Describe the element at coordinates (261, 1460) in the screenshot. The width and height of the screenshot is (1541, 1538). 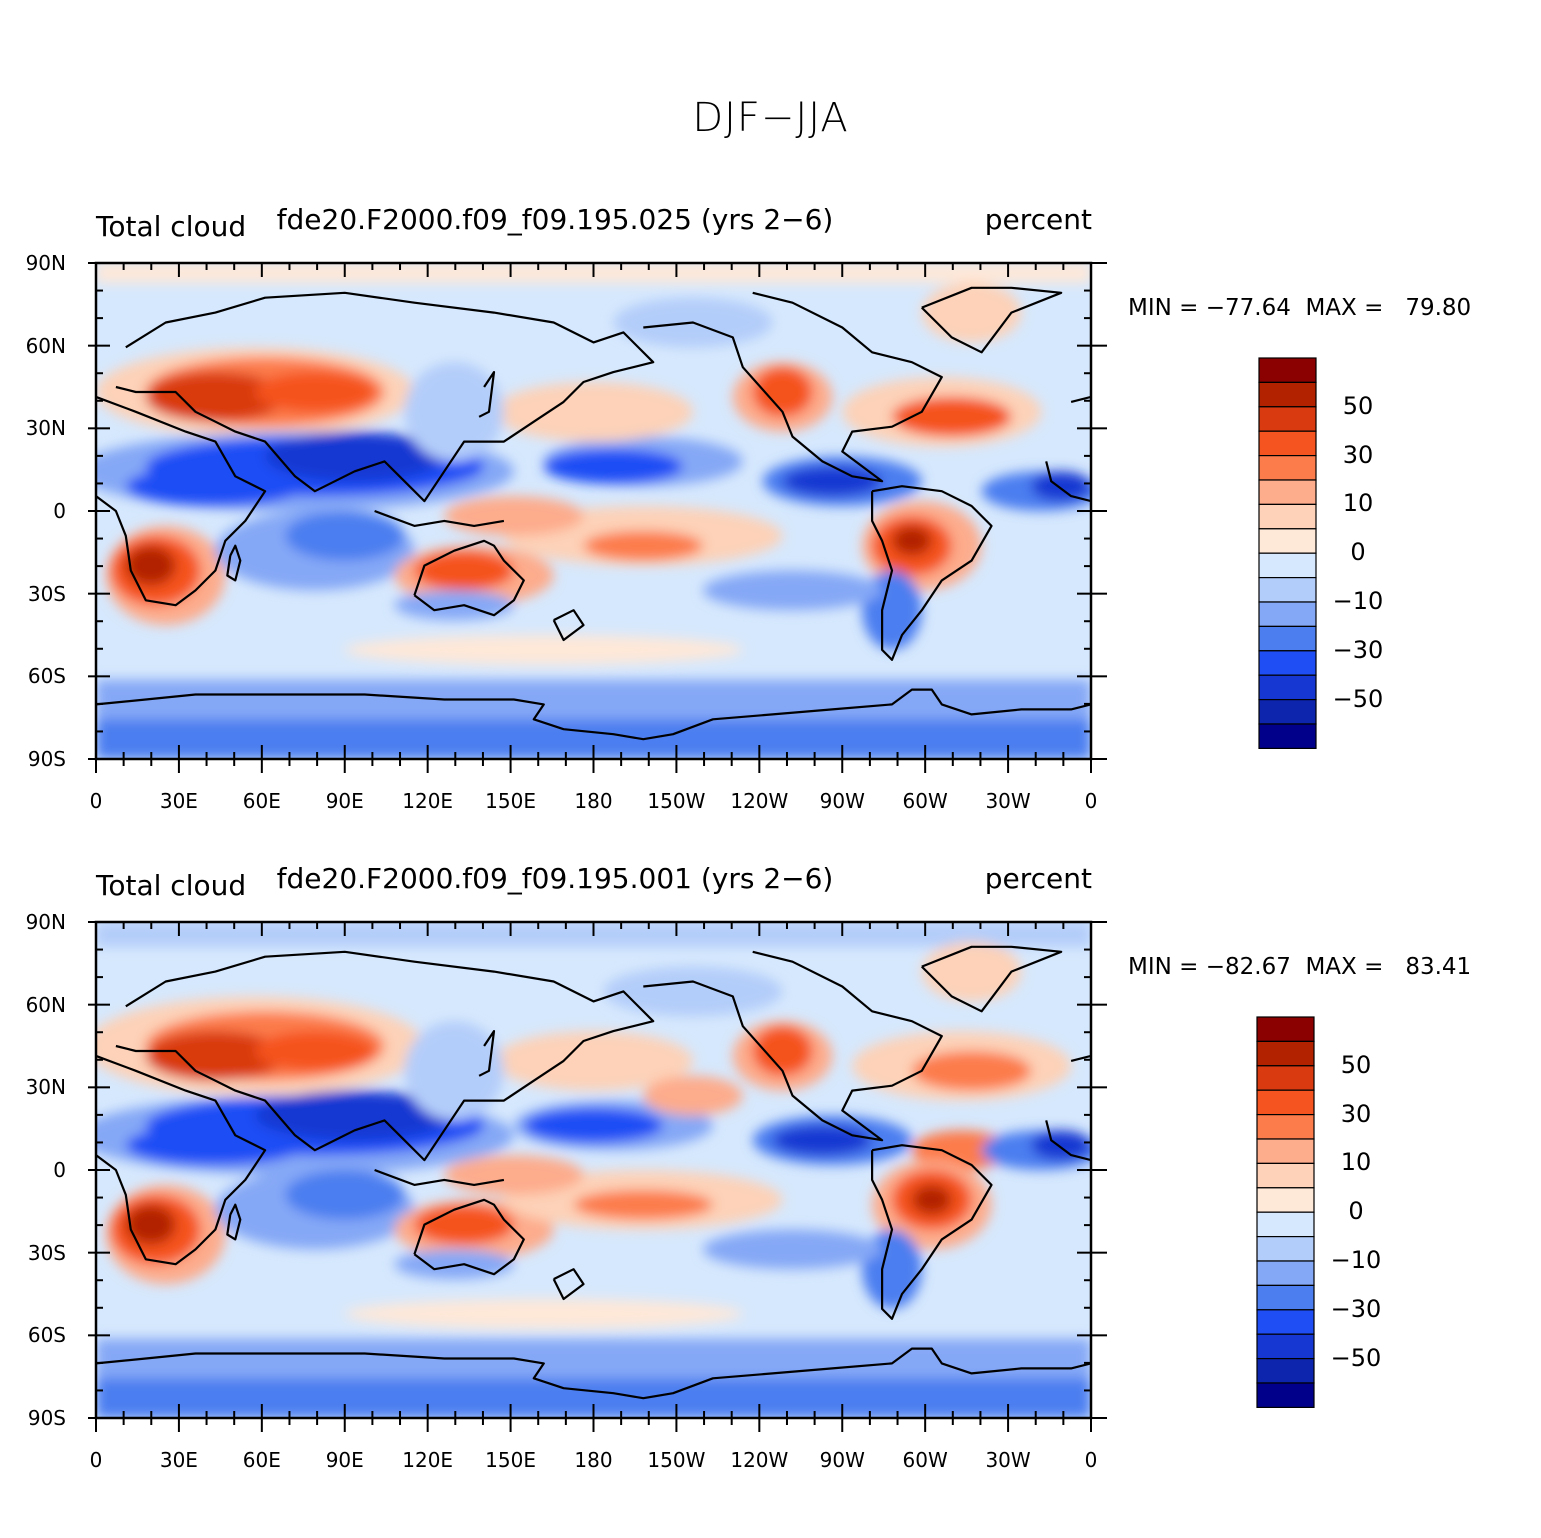
I see `x-tick-label: 60E` at that location.